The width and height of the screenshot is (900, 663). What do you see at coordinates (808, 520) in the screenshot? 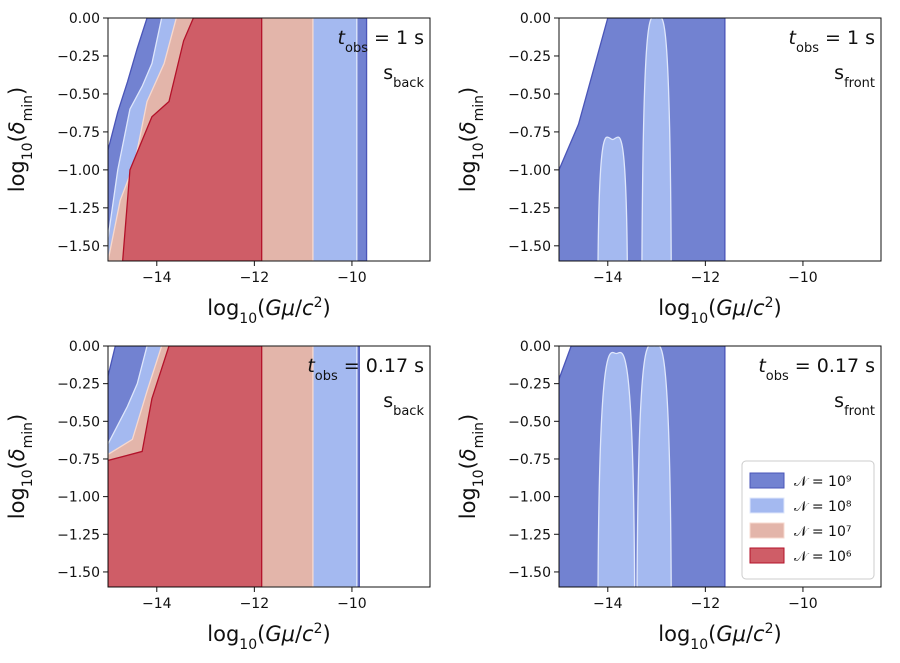
I see `legend: 𝒩 = 10⁹ 𝒩 = 10⁸ 𝒩 = 10⁷ 𝒩 = 10⁶` at bounding box center [808, 520].